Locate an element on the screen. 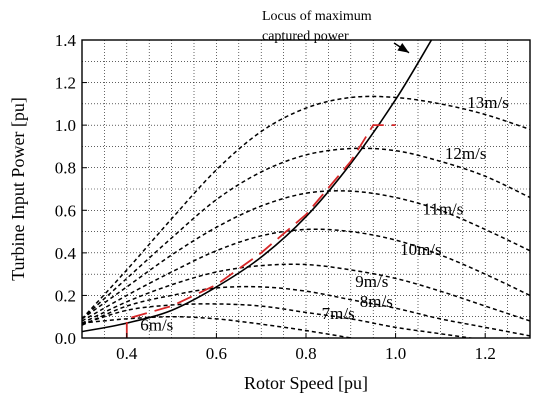 The image size is (557, 398). y-tick-label: 0.0 is located at coordinates (65, 338).